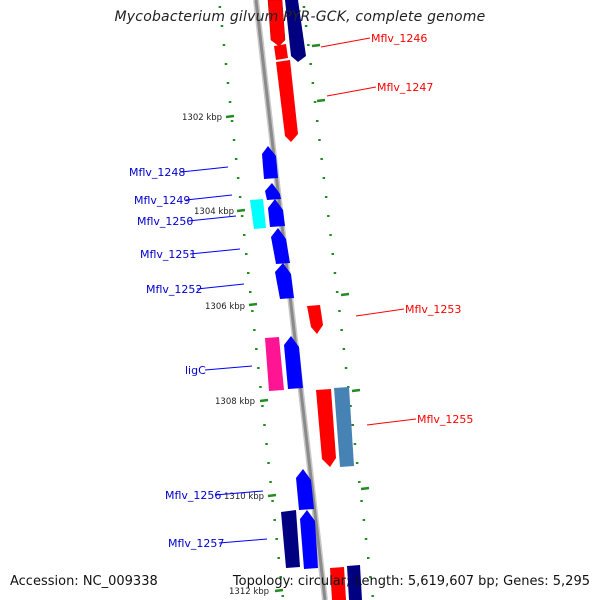 Image resolution: width=600 pixels, height=600 pixels. What do you see at coordinates (433, 309) in the screenshot?
I see `gene-label: Mflv_1253` at bounding box center [433, 309].